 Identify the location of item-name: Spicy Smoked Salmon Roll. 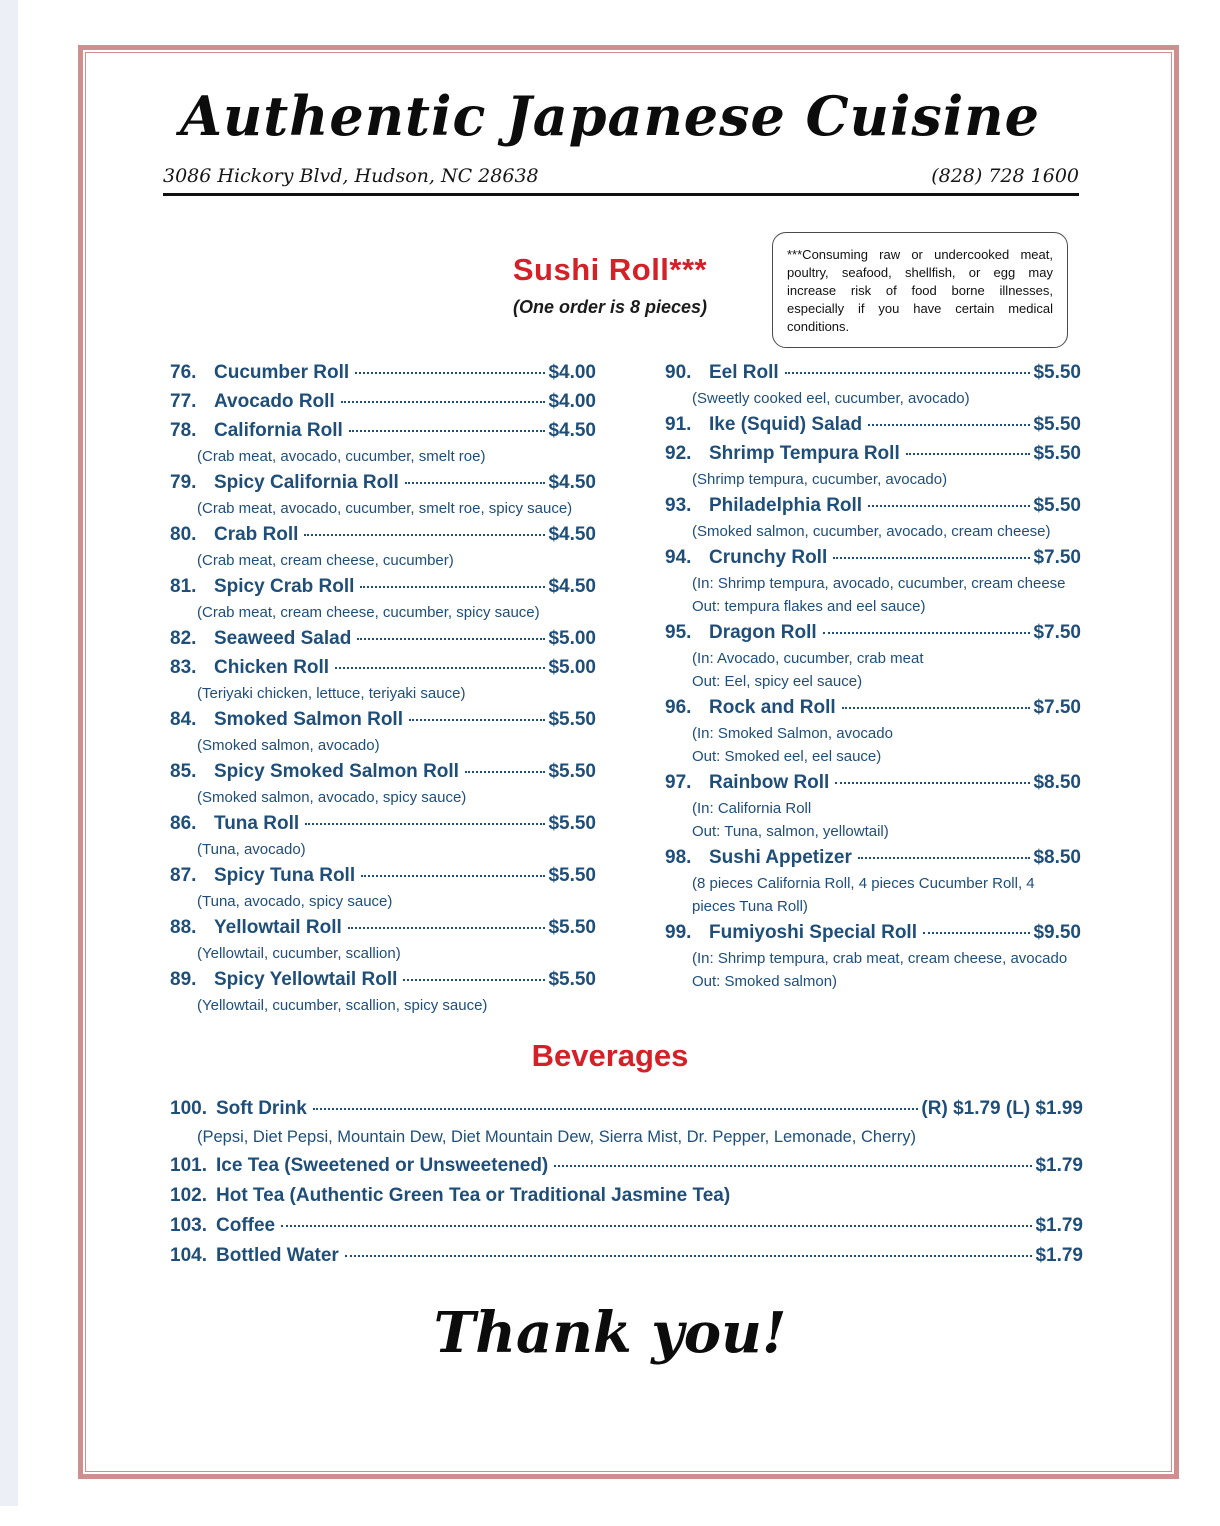
(336, 771).